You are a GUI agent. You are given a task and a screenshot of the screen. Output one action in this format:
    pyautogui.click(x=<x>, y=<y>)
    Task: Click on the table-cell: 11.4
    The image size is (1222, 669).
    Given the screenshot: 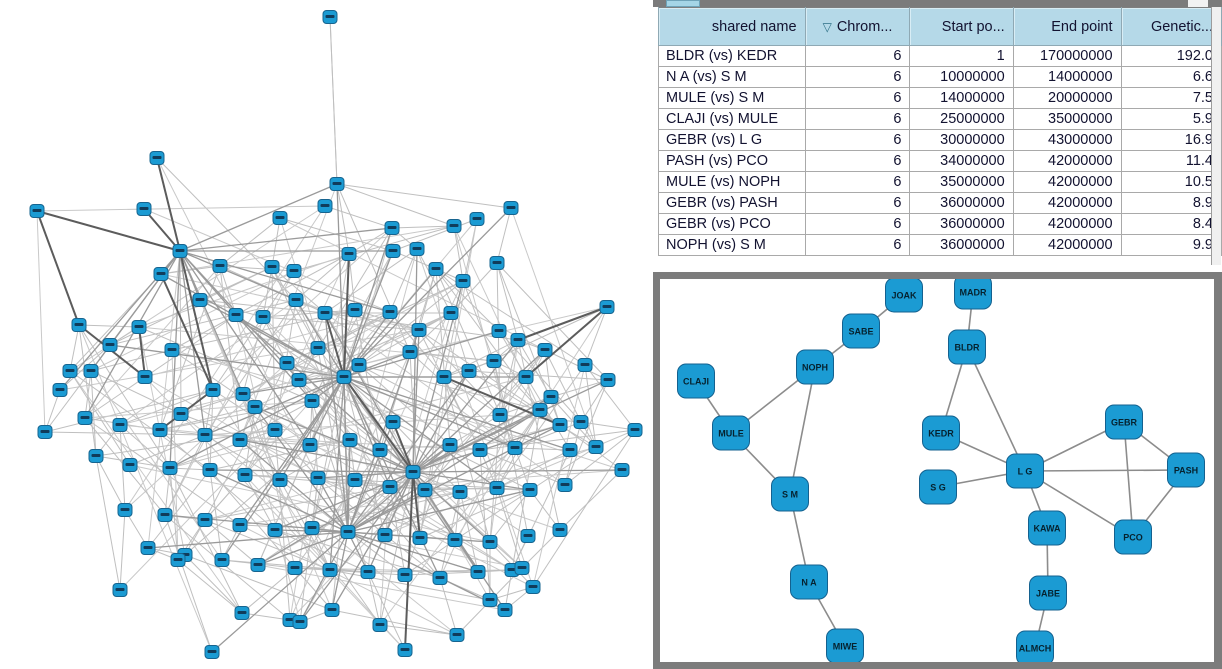 What is the action you would take?
    pyautogui.click(x=1171, y=161)
    